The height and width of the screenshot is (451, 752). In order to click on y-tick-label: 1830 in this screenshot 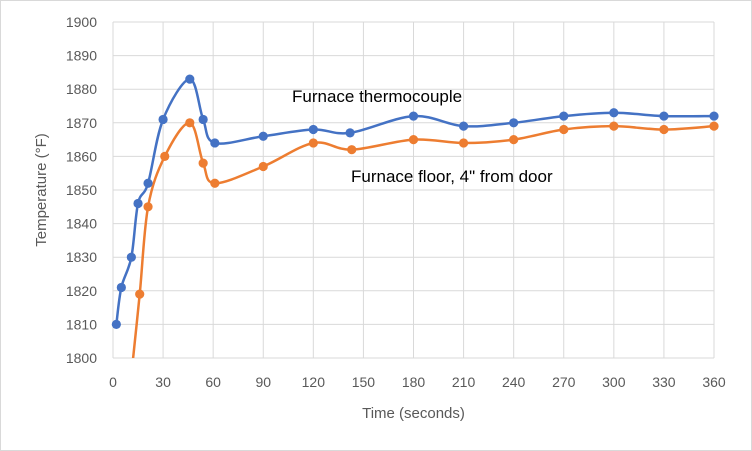, I will do `click(81, 257)`.